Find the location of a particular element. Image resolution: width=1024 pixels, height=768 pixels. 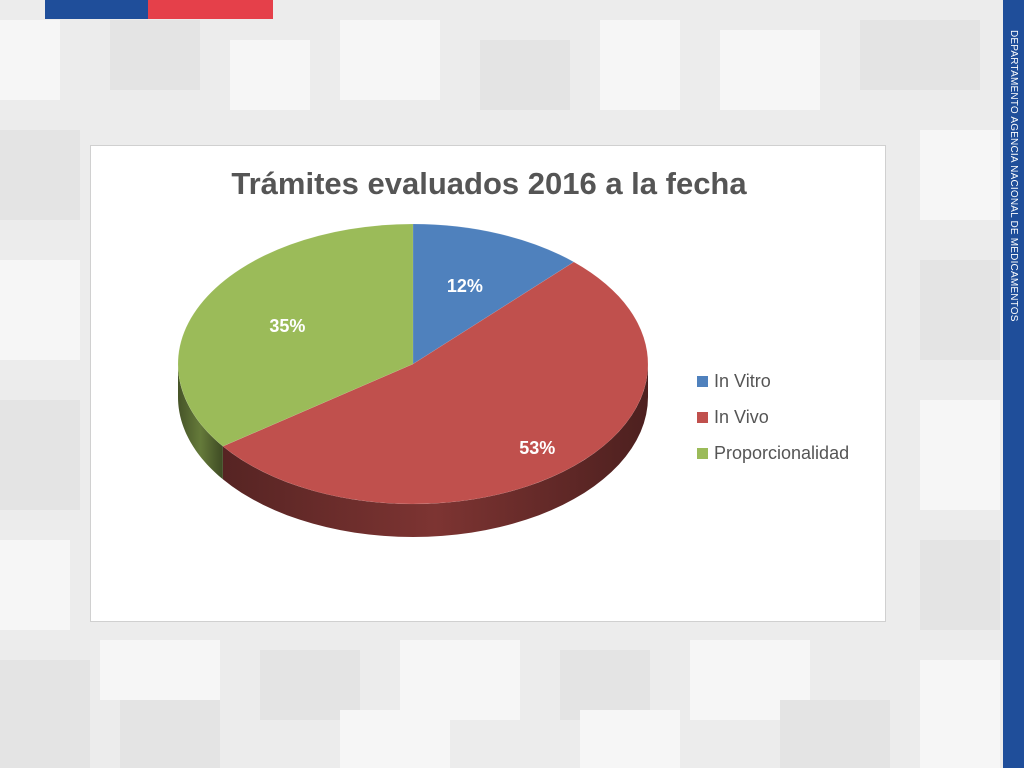

data-label: 12% is located at coordinates (465, 286).